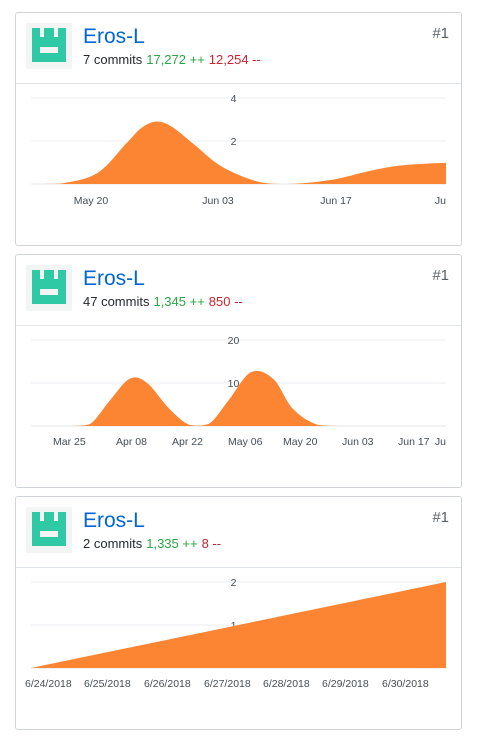 This screenshot has width=478, height=741. Describe the element at coordinates (48, 684) in the screenshot. I see `x-tick-label: 6/24/2018` at that location.